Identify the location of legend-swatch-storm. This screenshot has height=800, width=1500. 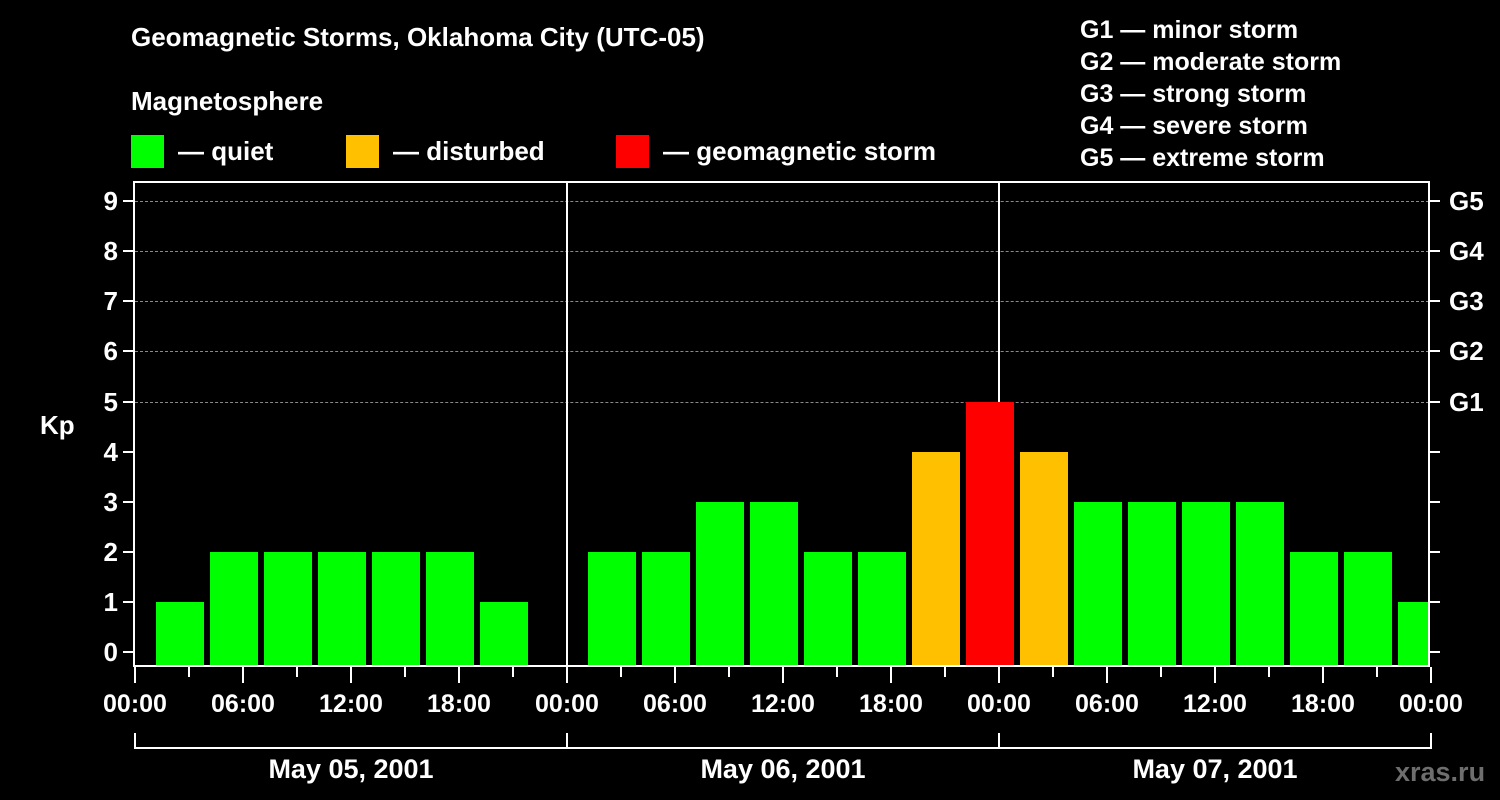
(632, 151).